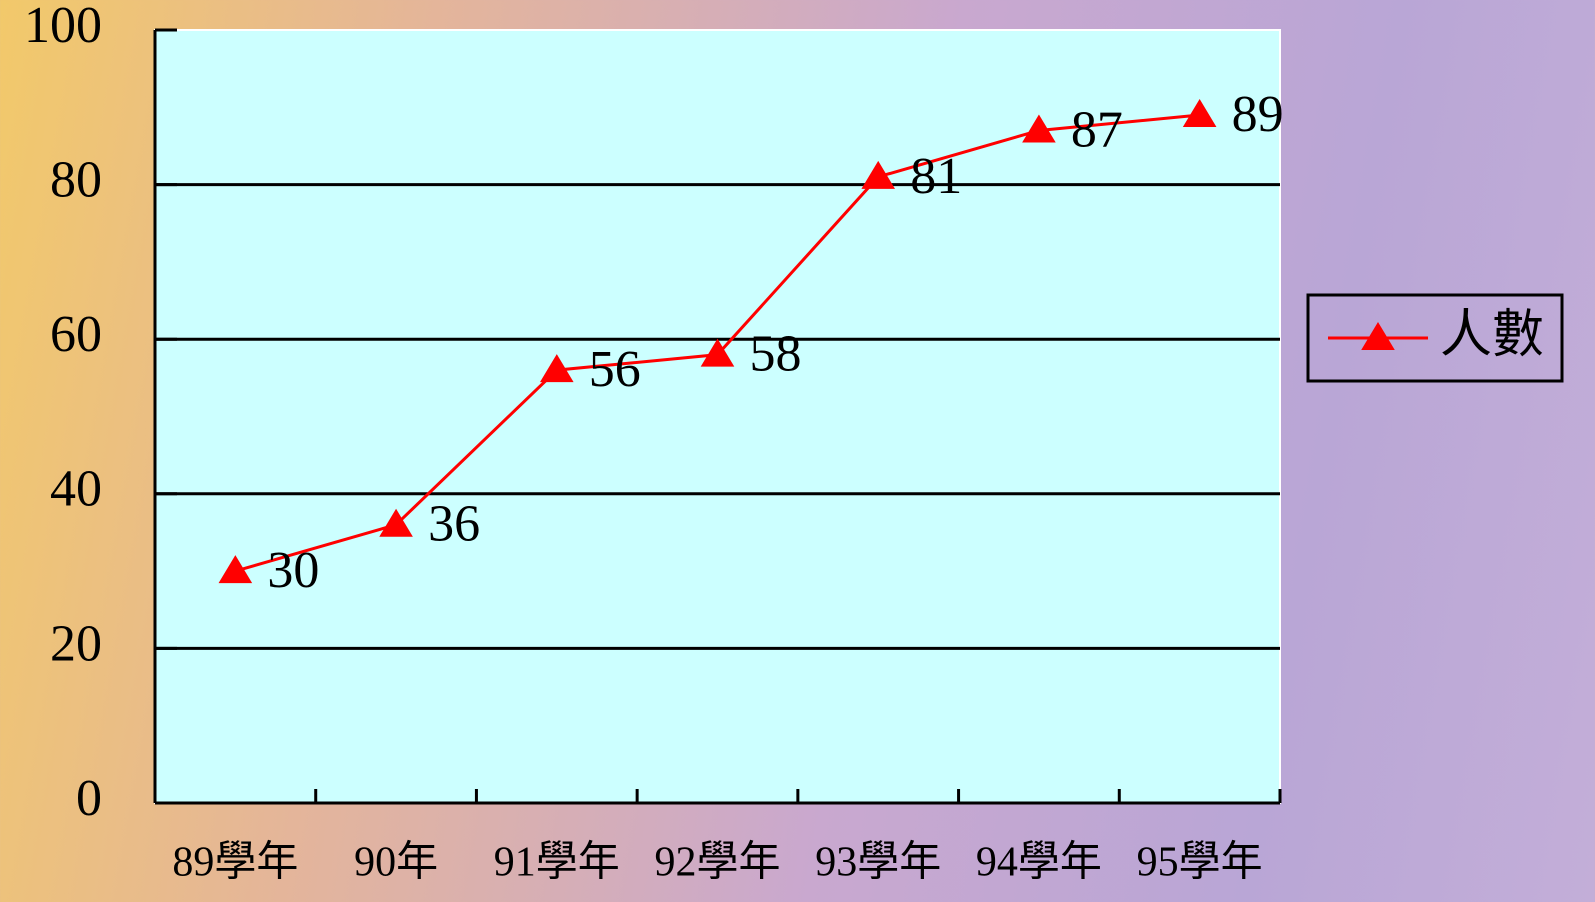  What do you see at coordinates (76, 489) in the screenshot?
I see `y-tick-label: 40` at bounding box center [76, 489].